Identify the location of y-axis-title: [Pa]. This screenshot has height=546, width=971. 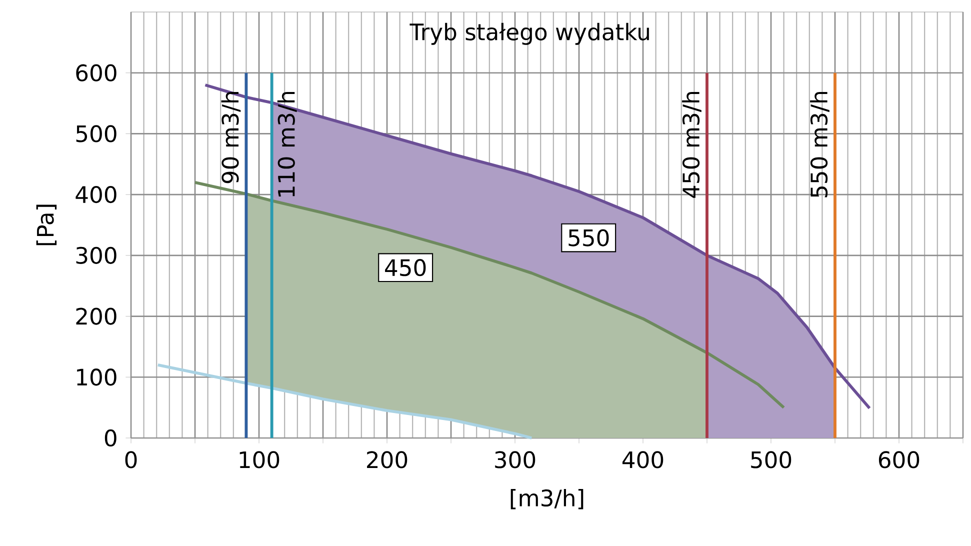
(46, 225).